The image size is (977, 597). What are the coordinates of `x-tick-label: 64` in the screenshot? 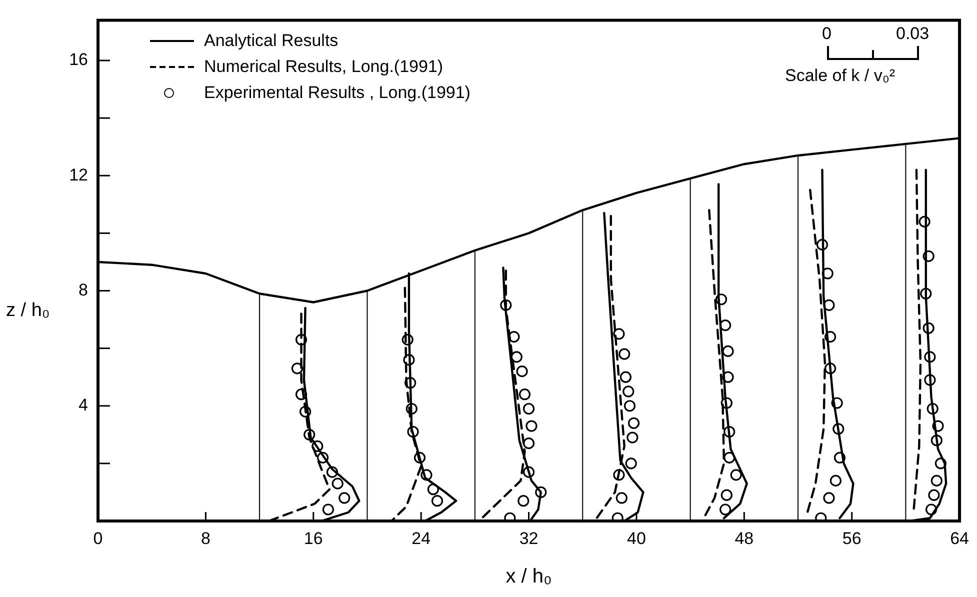 It's located at (960, 538).